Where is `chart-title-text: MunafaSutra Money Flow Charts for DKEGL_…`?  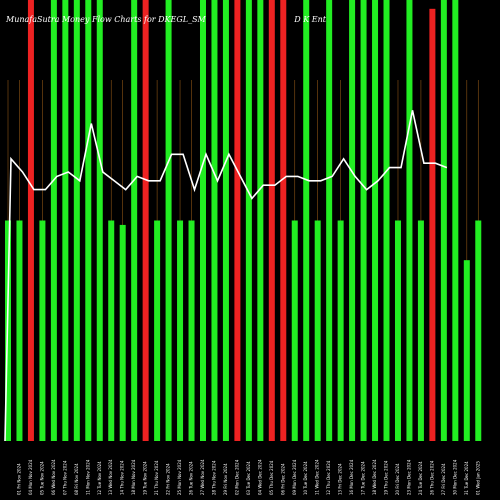 chart-title-text: MunafaSutra Money Flow Charts for DKEGL_… is located at coordinates (106, 19).